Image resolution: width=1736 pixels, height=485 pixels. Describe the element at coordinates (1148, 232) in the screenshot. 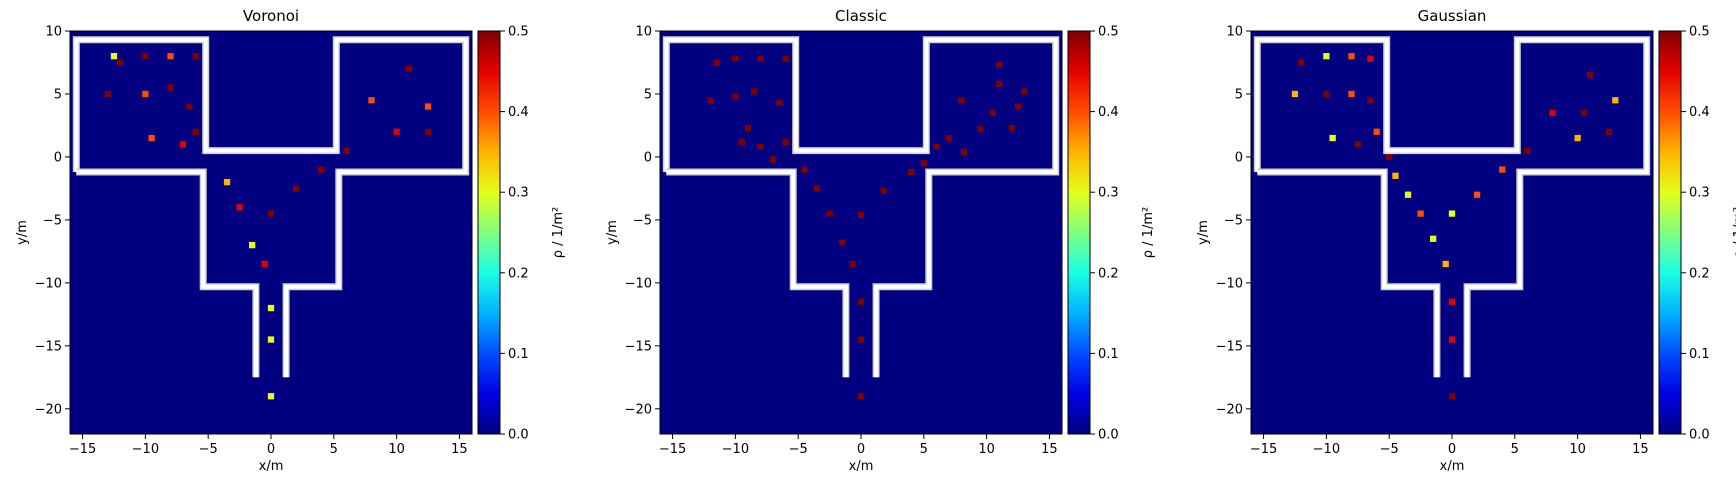

I see `colorbar-label: ρ / 1/m²` at that location.